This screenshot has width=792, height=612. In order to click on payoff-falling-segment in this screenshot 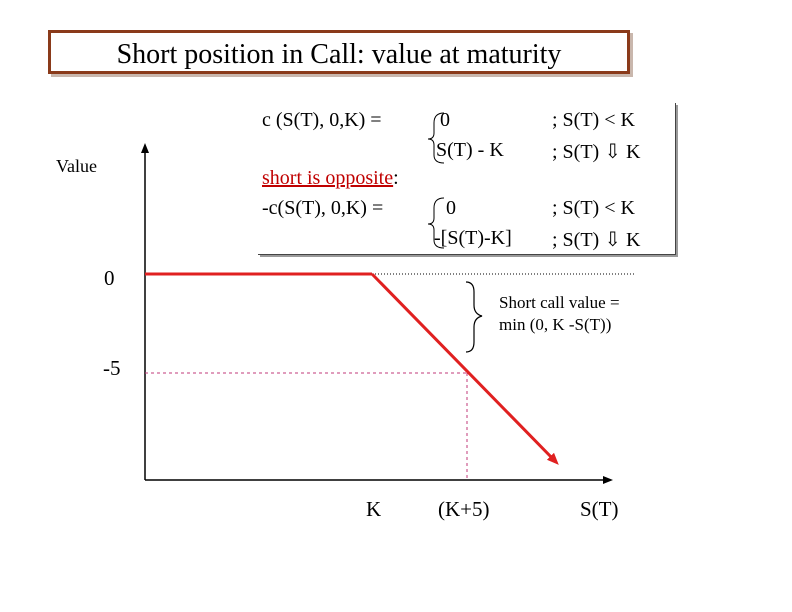, I will do `click(464, 368)`.